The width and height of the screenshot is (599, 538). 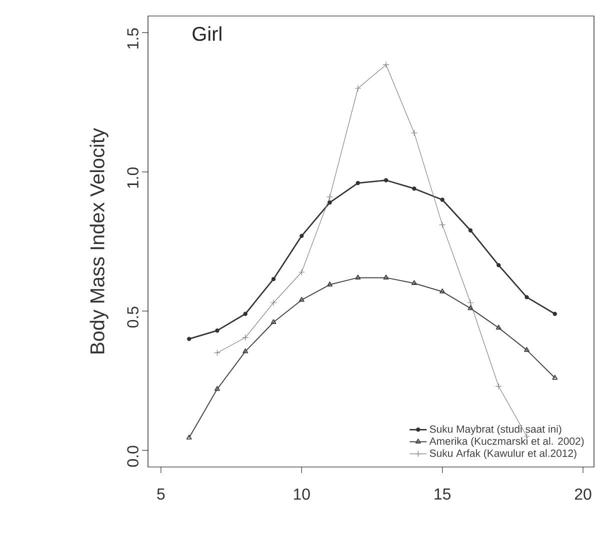 What do you see at coordinates (99, 241) in the screenshot?
I see `y-axis-title: Body Mass Index Velocity` at bounding box center [99, 241].